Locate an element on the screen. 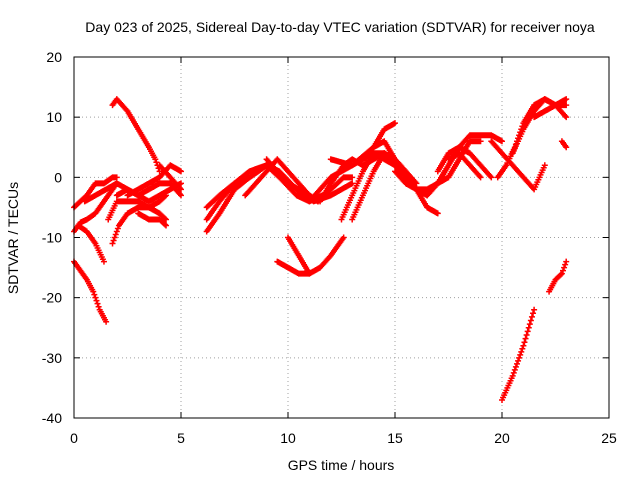 This screenshot has height=480, width=640. y-tick-label: -30 is located at coordinates (52, 358).